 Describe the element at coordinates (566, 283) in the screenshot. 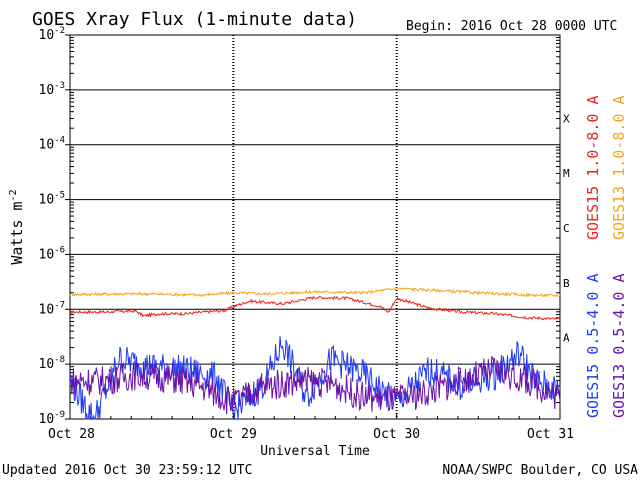

I see `flare-class-b: B` at that location.